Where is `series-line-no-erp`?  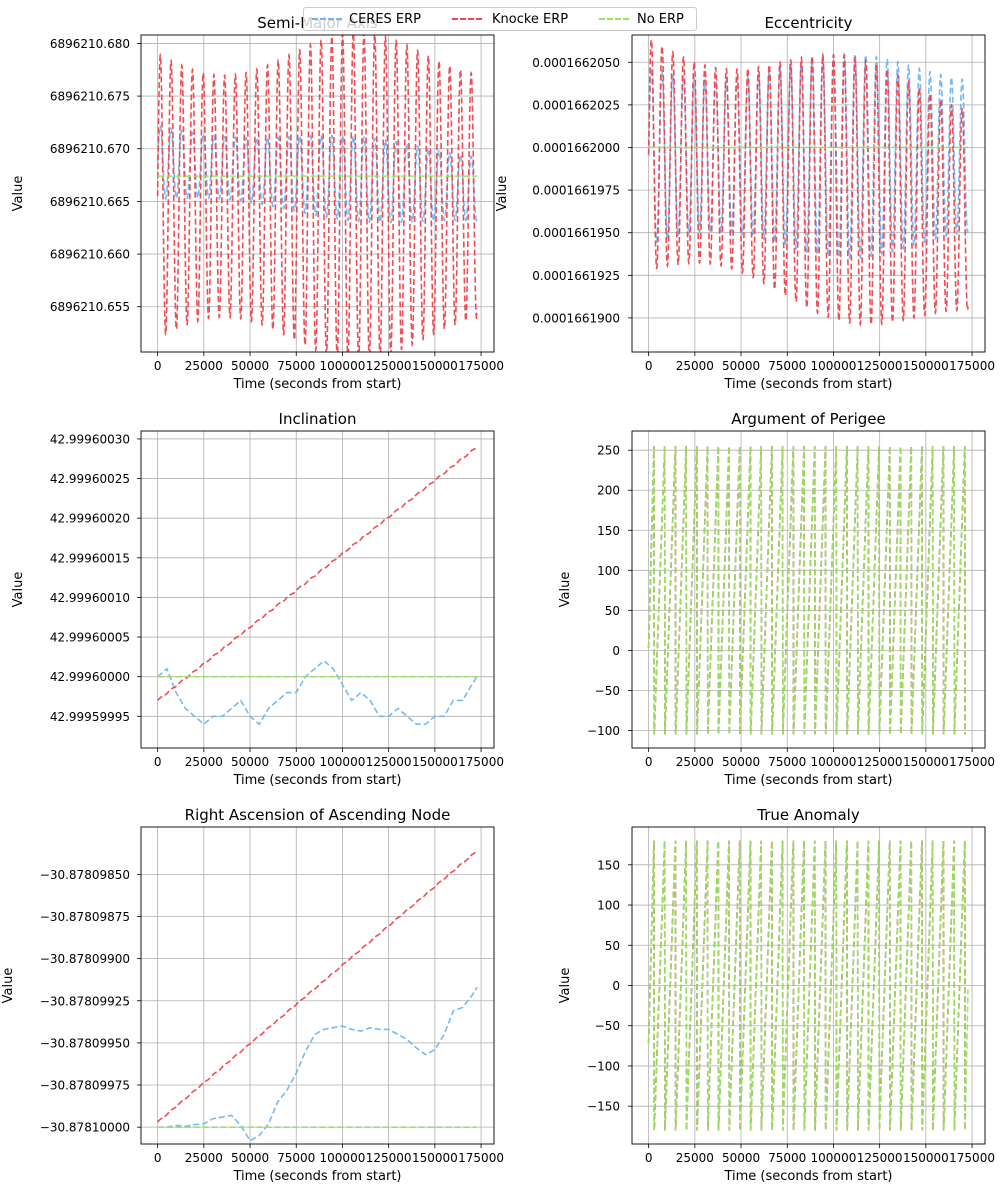 series-line-no-erp is located at coordinates (806, 590).